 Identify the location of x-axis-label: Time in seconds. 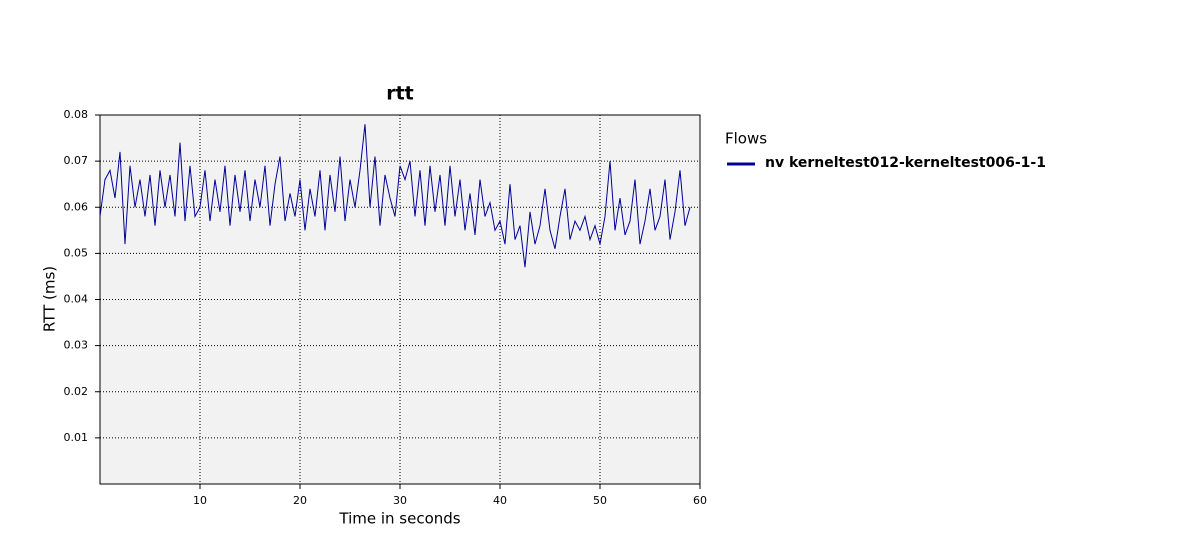
(399, 519).